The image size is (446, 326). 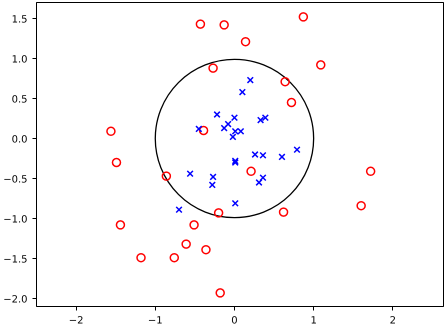 What do you see at coordinates (15, 220) in the screenshot?
I see `y-tick-label: −1.0` at bounding box center [15, 220].